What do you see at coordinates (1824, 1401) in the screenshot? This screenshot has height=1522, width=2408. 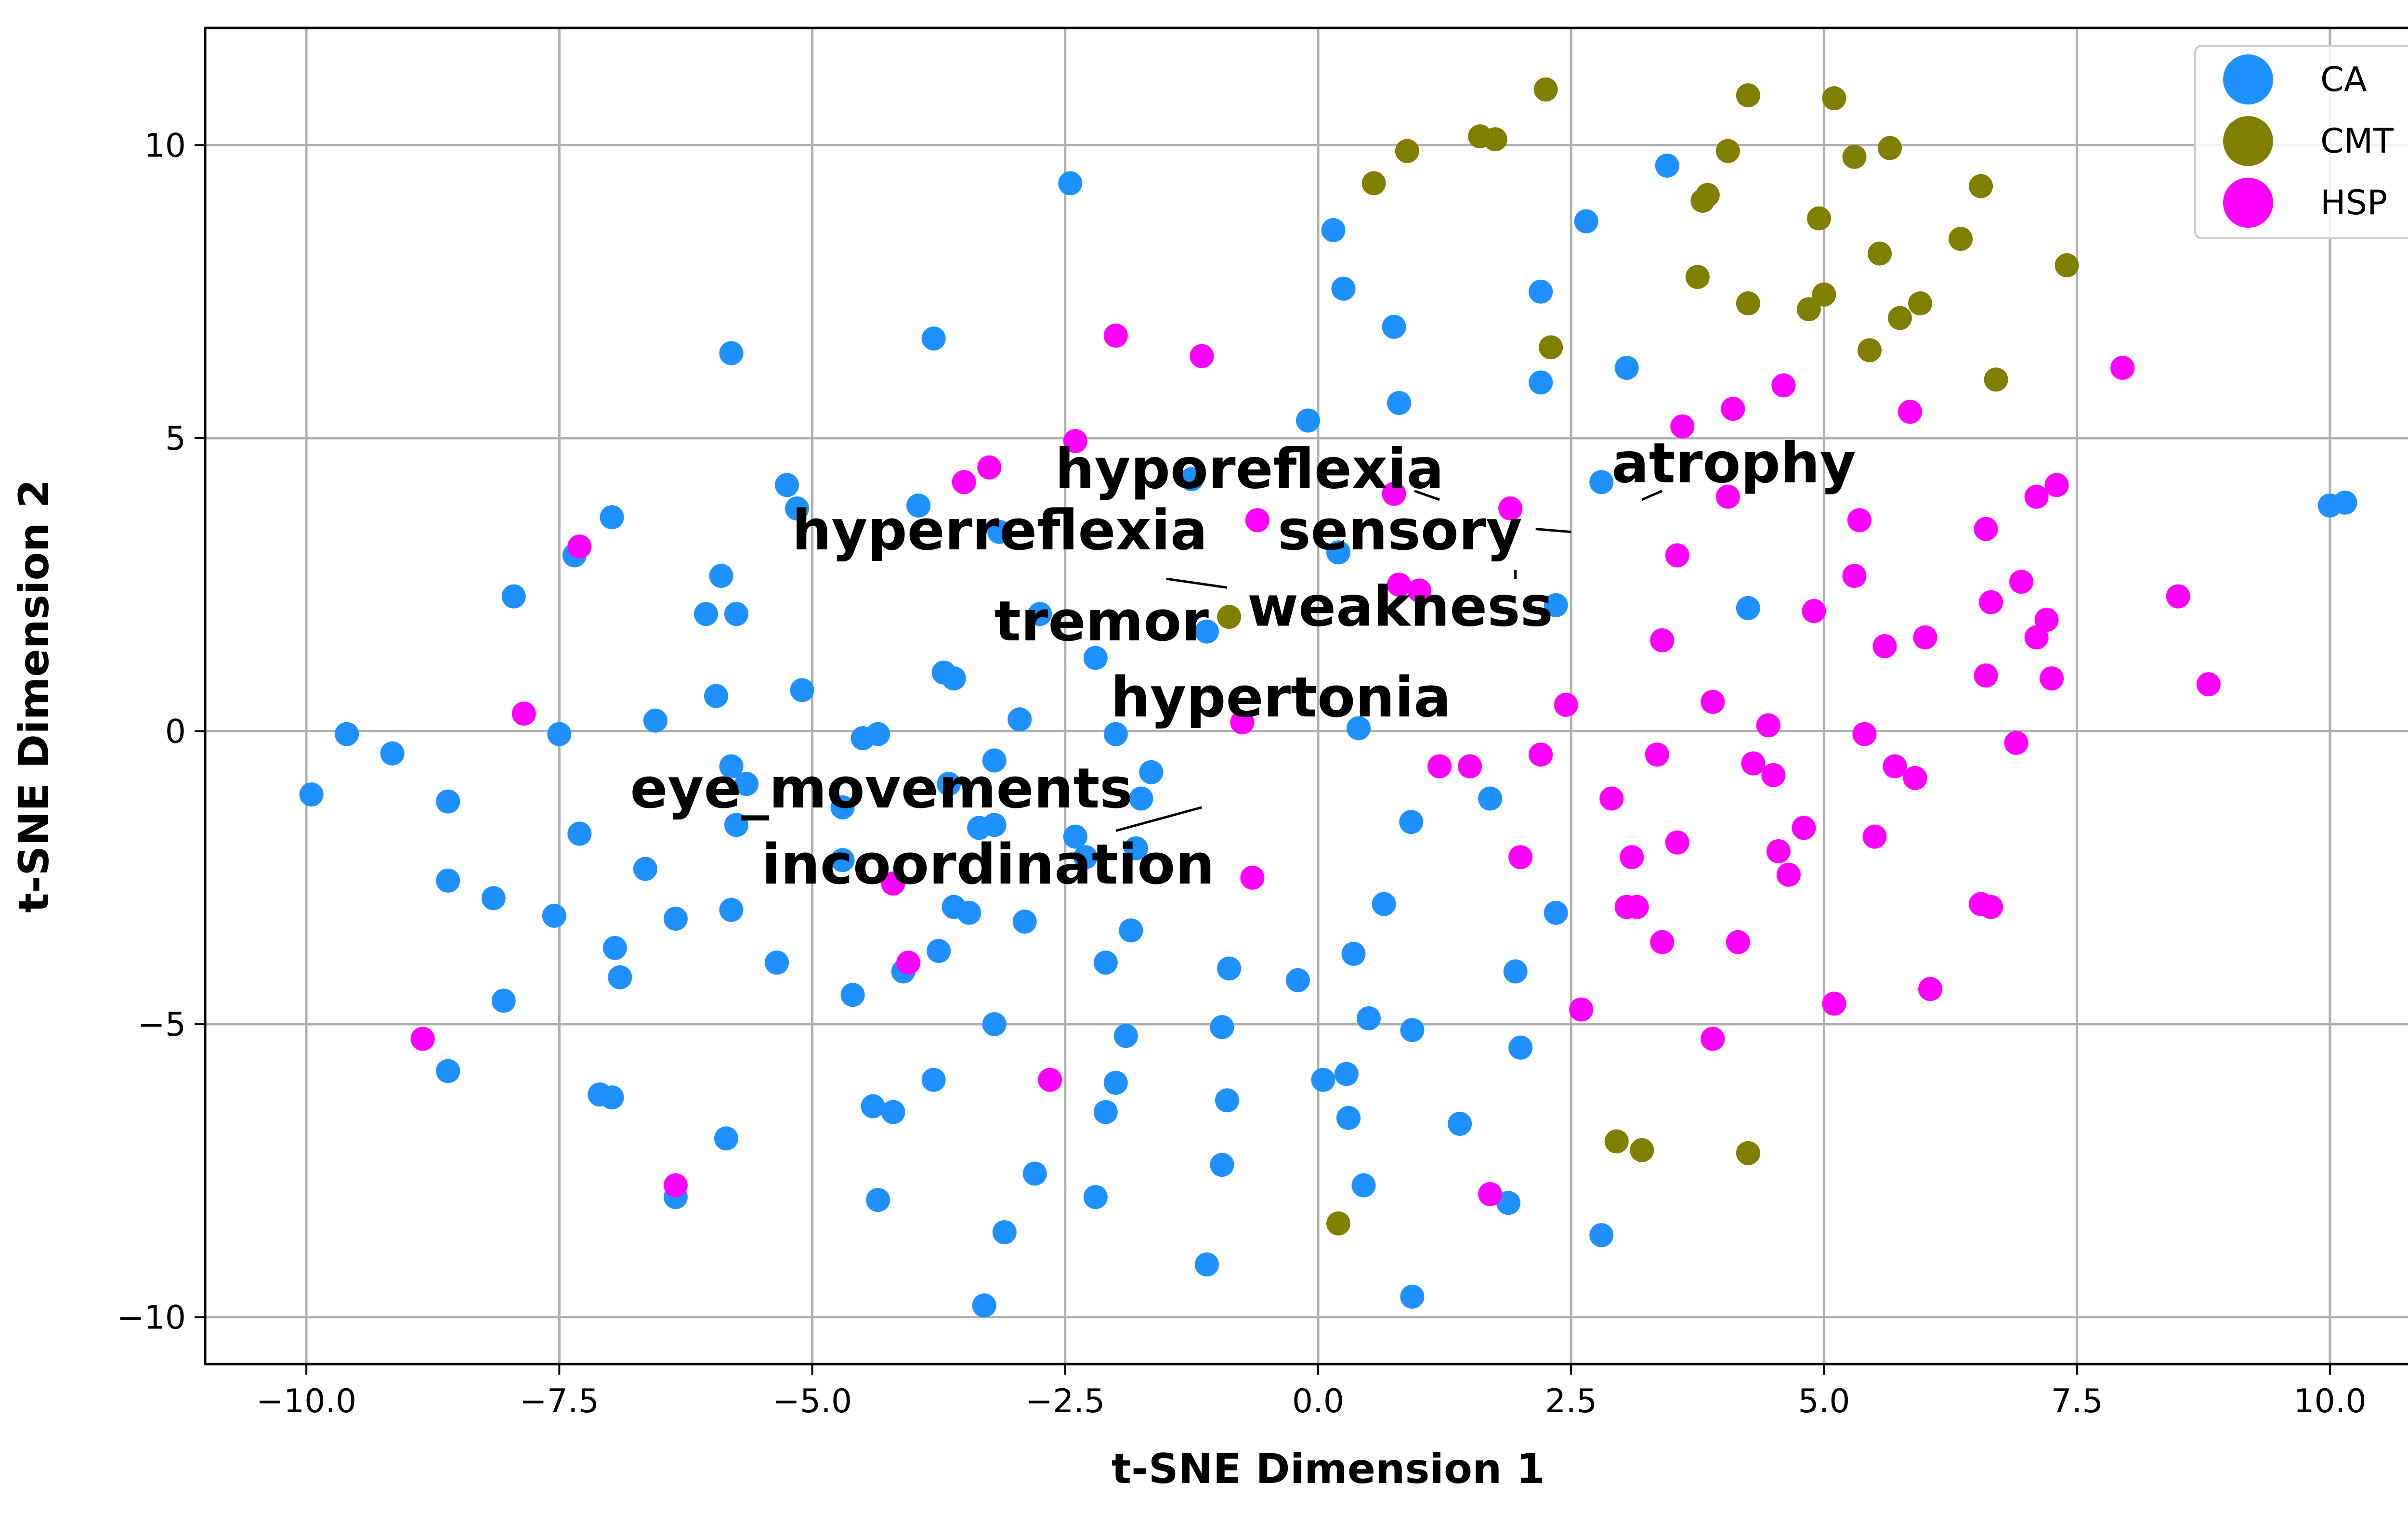 I see `x-tick-label: 5.0` at bounding box center [1824, 1401].